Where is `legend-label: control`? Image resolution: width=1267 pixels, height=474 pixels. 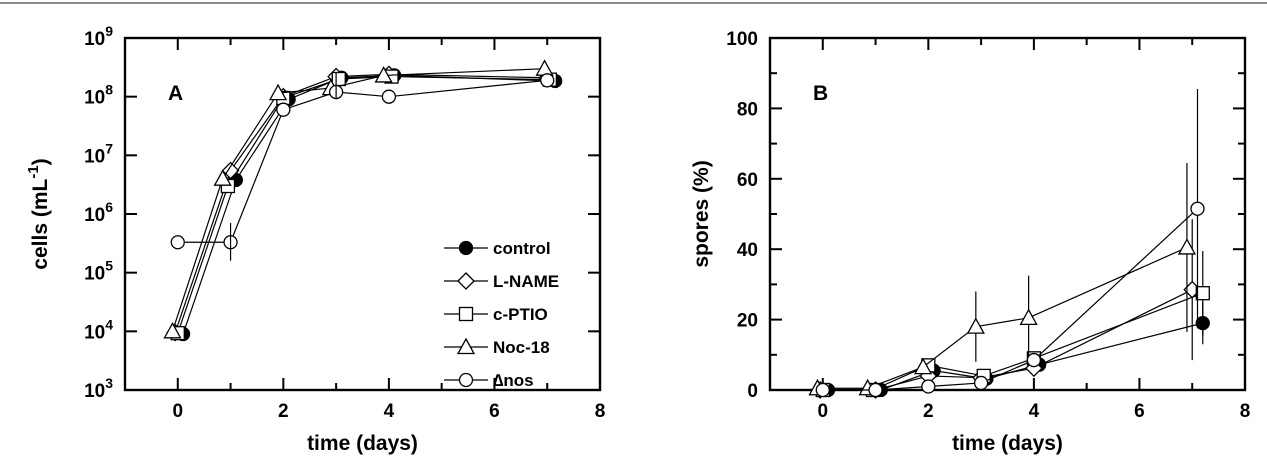
legend-label: control is located at coordinates (522, 248).